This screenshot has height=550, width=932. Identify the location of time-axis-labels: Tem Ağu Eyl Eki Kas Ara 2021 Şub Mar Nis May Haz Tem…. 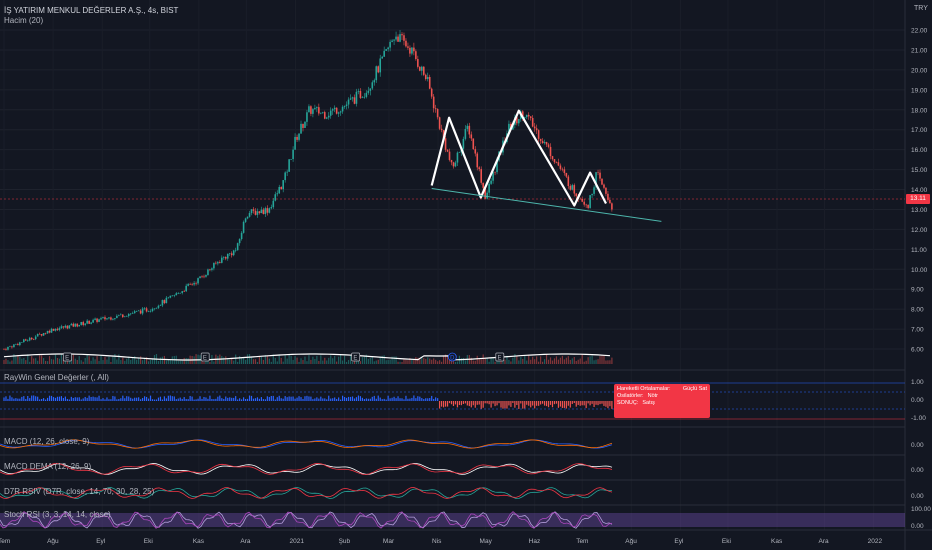
(441, 541).